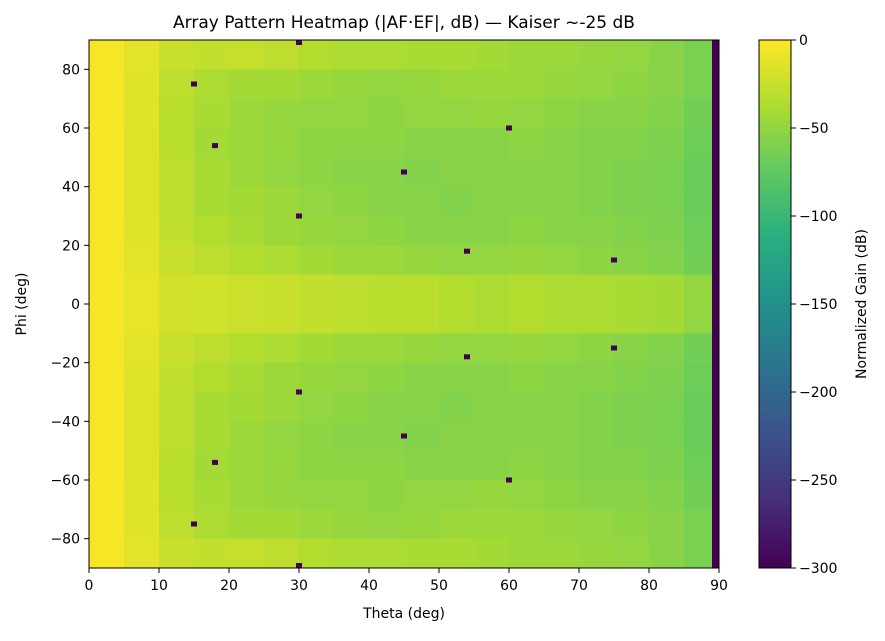 The width and height of the screenshot is (885, 641). Describe the element at coordinates (579, 586) in the screenshot. I see `x-tick-label: 70` at that location.